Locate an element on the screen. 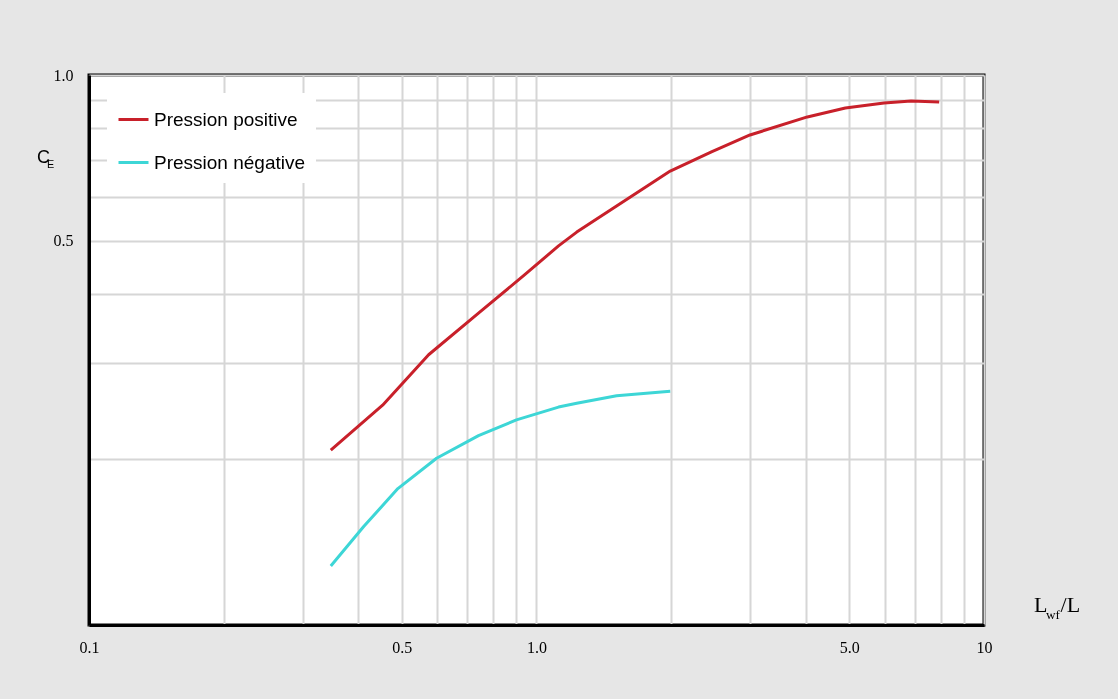  x-tick-label: 10 is located at coordinates (984, 647).